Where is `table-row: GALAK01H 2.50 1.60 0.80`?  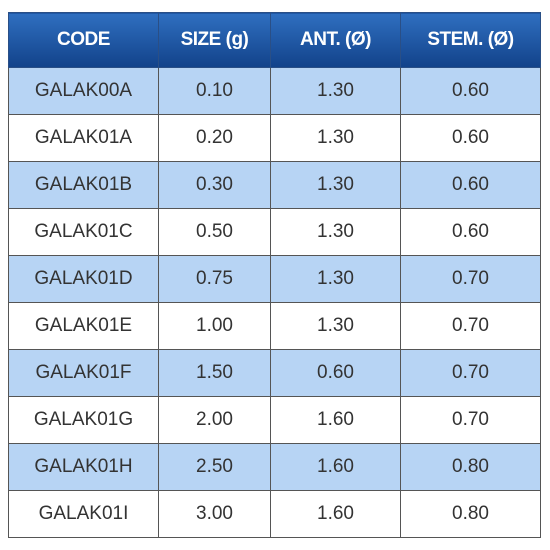
table-row: GALAK01H 2.50 1.60 0.80 is located at coordinates (274, 467).